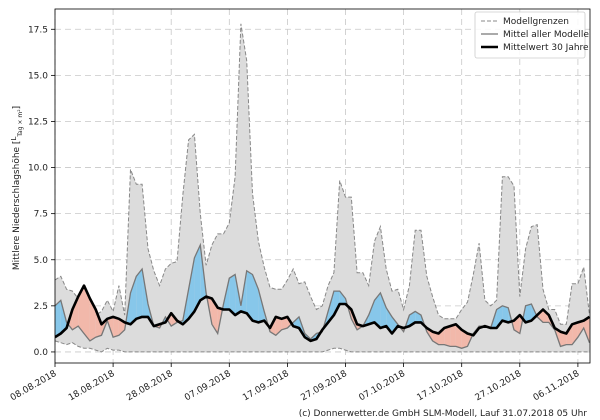 The image size is (600, 420). I want to click on x-tick-label: 18.08.2018, so click(92, 386).